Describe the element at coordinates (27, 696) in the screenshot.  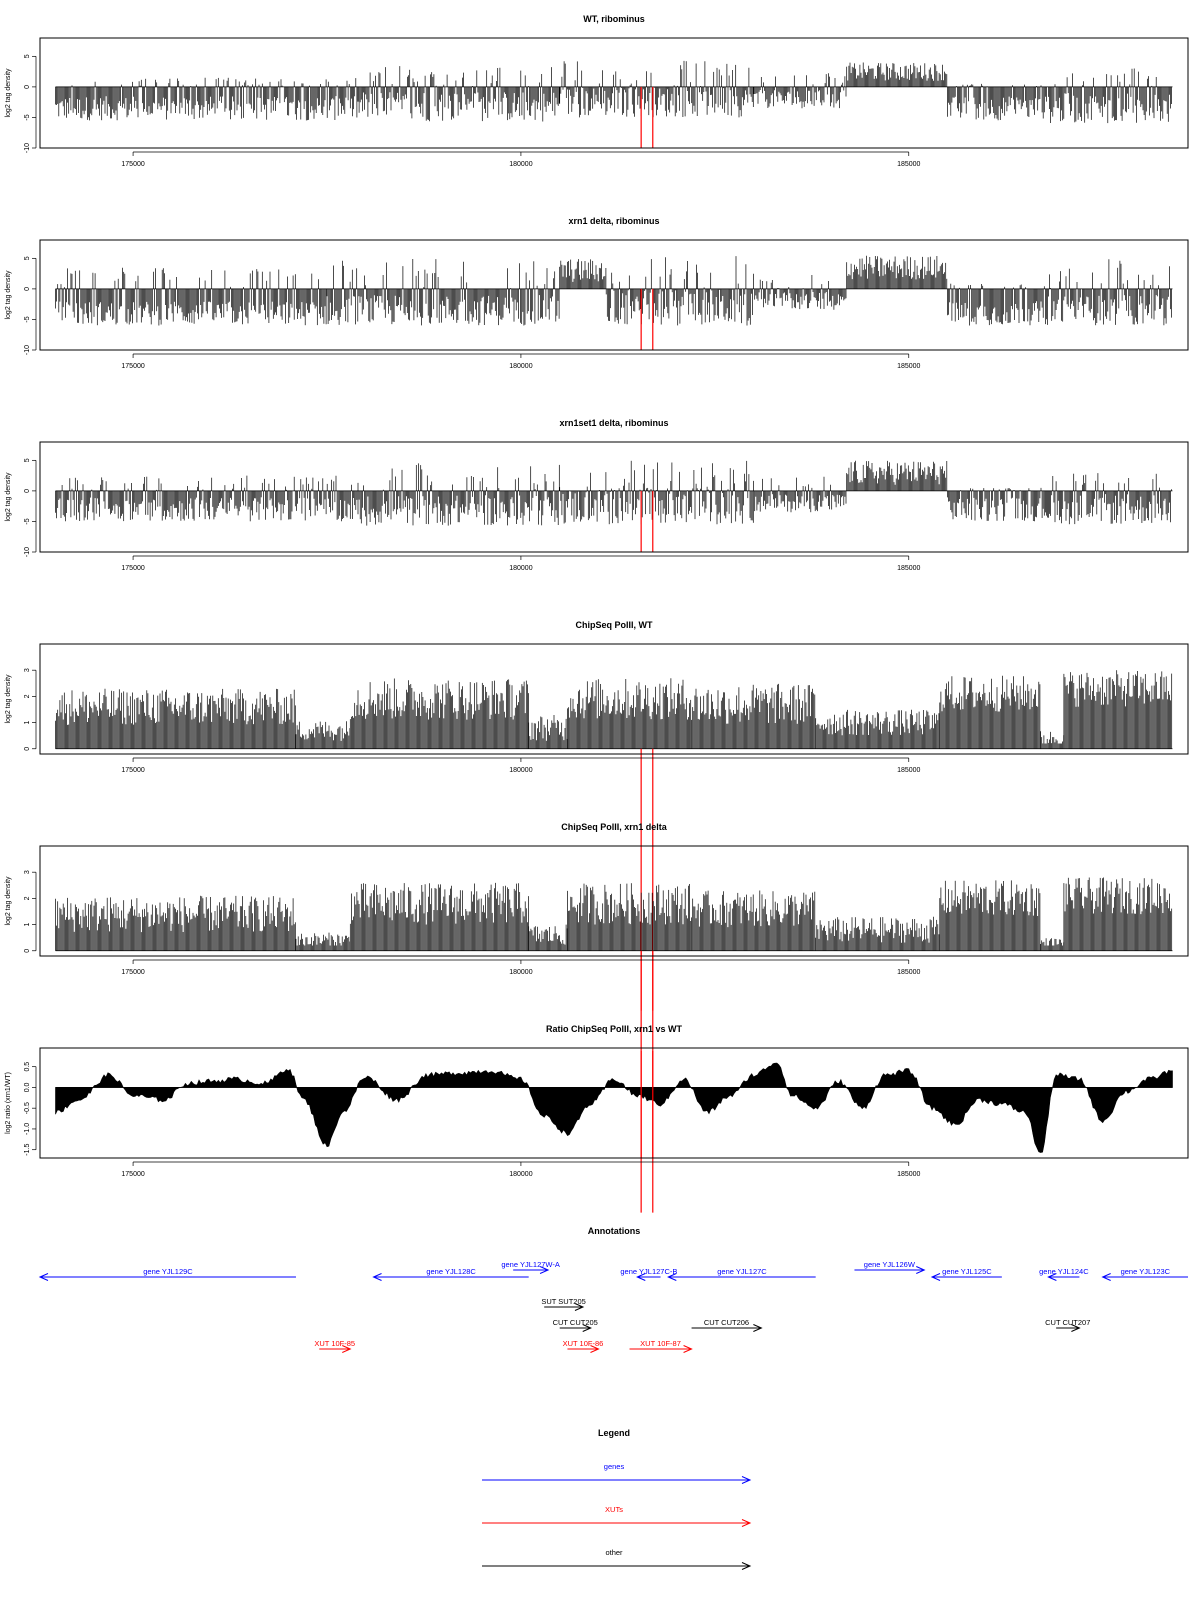
I see `y-tick-label: 2` at that location.